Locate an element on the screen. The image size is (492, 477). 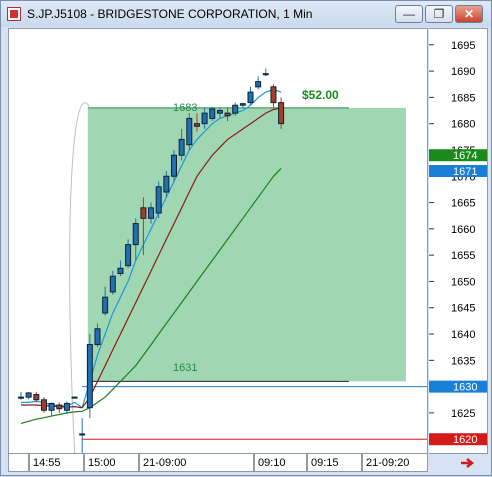
time-axis: 14:55 15:00 21-09:00 09:10 09:15 21-09:20 is located at coordinates (218, 463).